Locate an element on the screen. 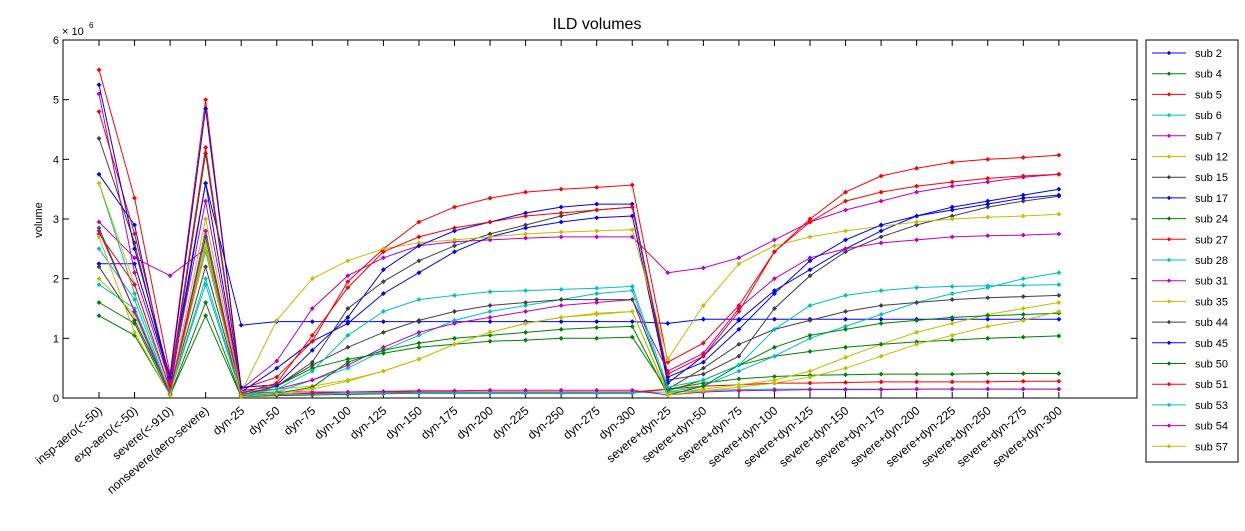  y-tick-label: 5 is located at coordinates (56, 101).